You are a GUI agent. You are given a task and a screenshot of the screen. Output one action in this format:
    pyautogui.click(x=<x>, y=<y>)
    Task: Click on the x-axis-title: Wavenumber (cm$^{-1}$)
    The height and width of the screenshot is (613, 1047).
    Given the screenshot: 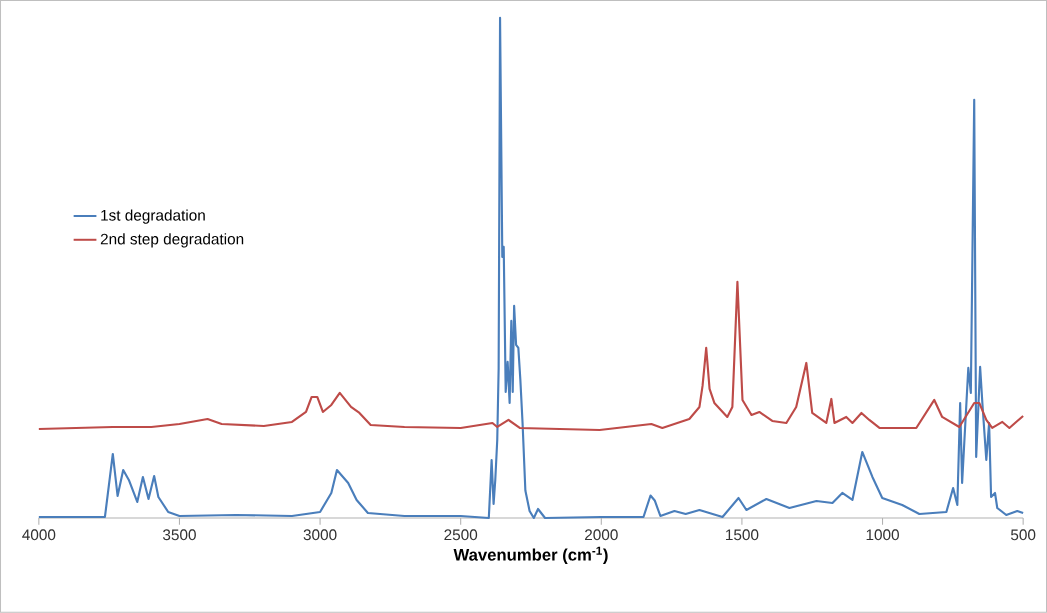 What is the action you would take?
    pyautogui.click(x=530, y=555)
    